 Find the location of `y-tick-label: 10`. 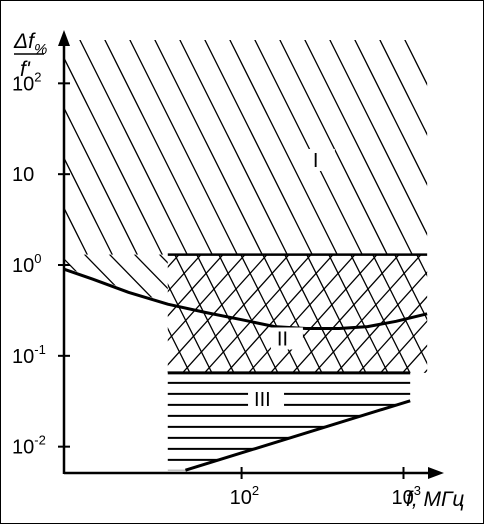

y-tick-label: 10 is located at coordinates (23, 175).